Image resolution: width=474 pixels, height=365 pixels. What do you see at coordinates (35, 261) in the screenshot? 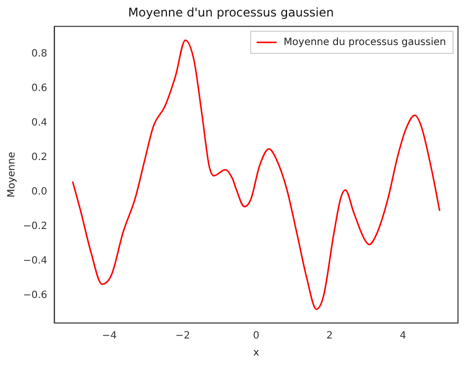
I see `y-tick-label: −0.4` at bounding box center [35, 261].